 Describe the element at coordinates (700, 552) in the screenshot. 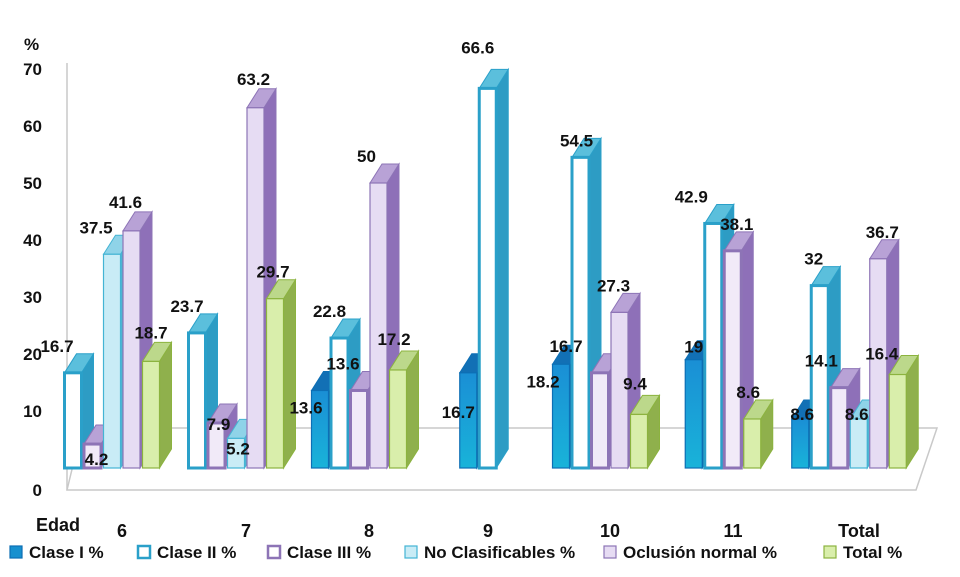

I see `legend-label: Oclusión normal %` at that location.